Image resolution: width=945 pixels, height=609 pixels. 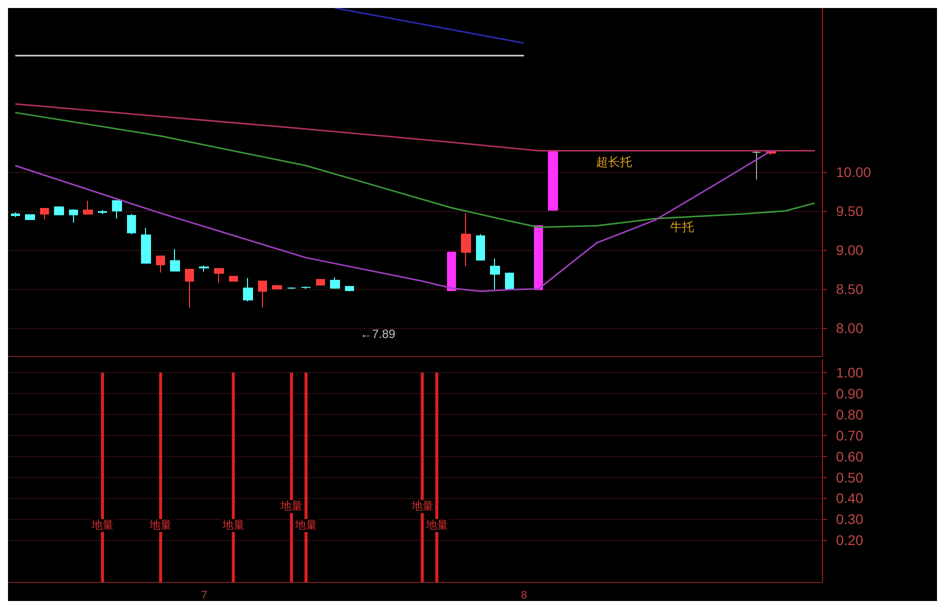 I want to click on line-series, so click(x=415, y=127).